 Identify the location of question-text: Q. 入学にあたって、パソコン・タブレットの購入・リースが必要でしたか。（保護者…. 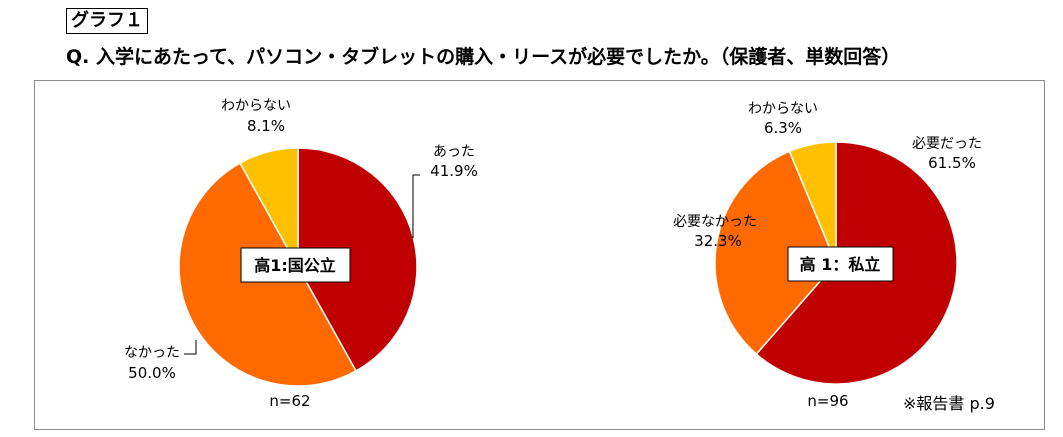
(483, 57).